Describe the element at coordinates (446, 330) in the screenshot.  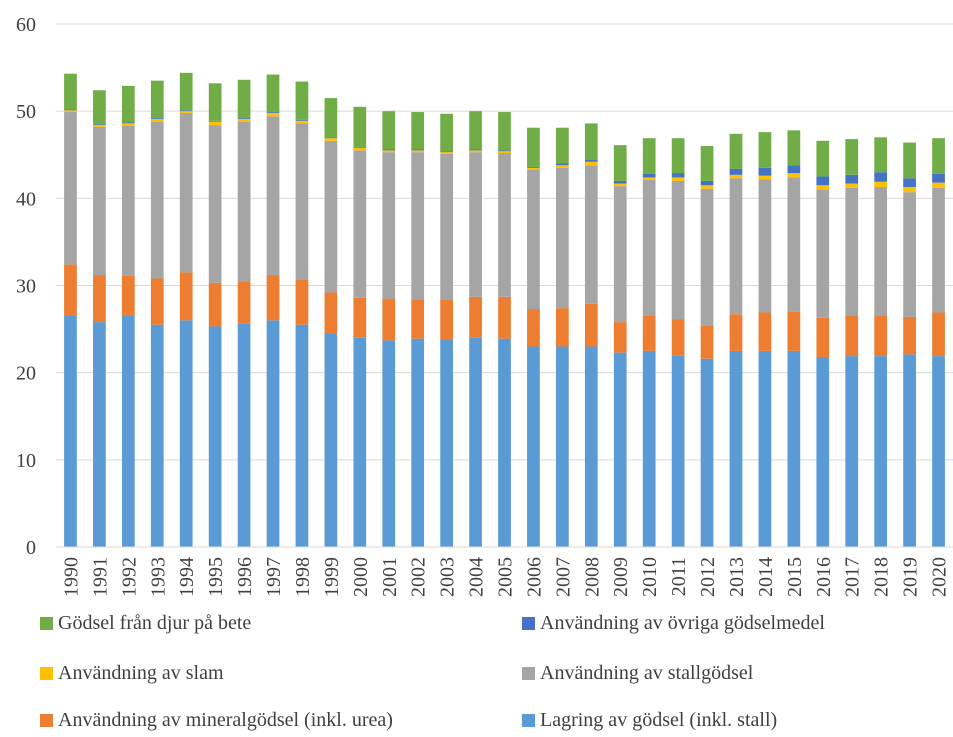
I see `bar-stack-2003` at that location.